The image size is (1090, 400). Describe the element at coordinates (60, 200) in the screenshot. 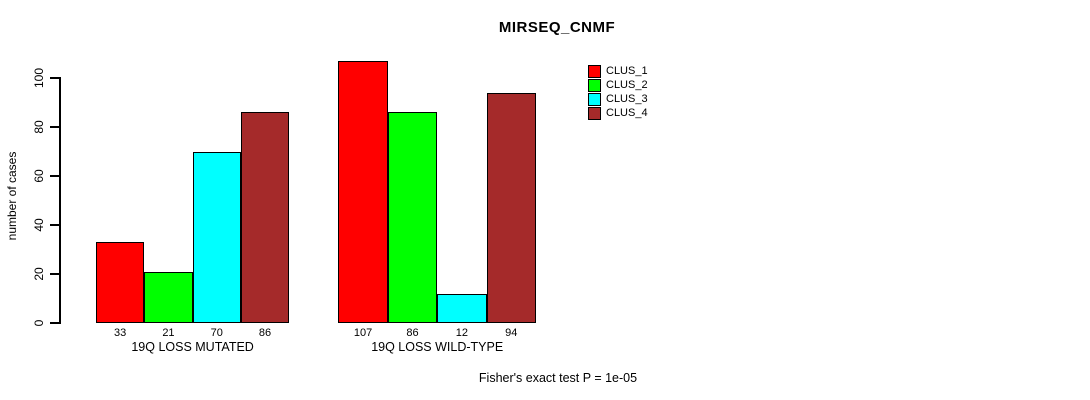

I see `y-axis-line` at that location.